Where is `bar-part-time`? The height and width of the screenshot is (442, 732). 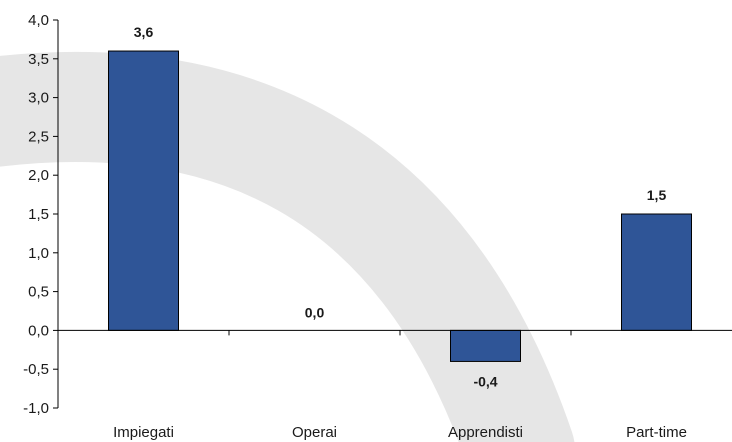
bar-part-time is located at coordinates (656, 272).